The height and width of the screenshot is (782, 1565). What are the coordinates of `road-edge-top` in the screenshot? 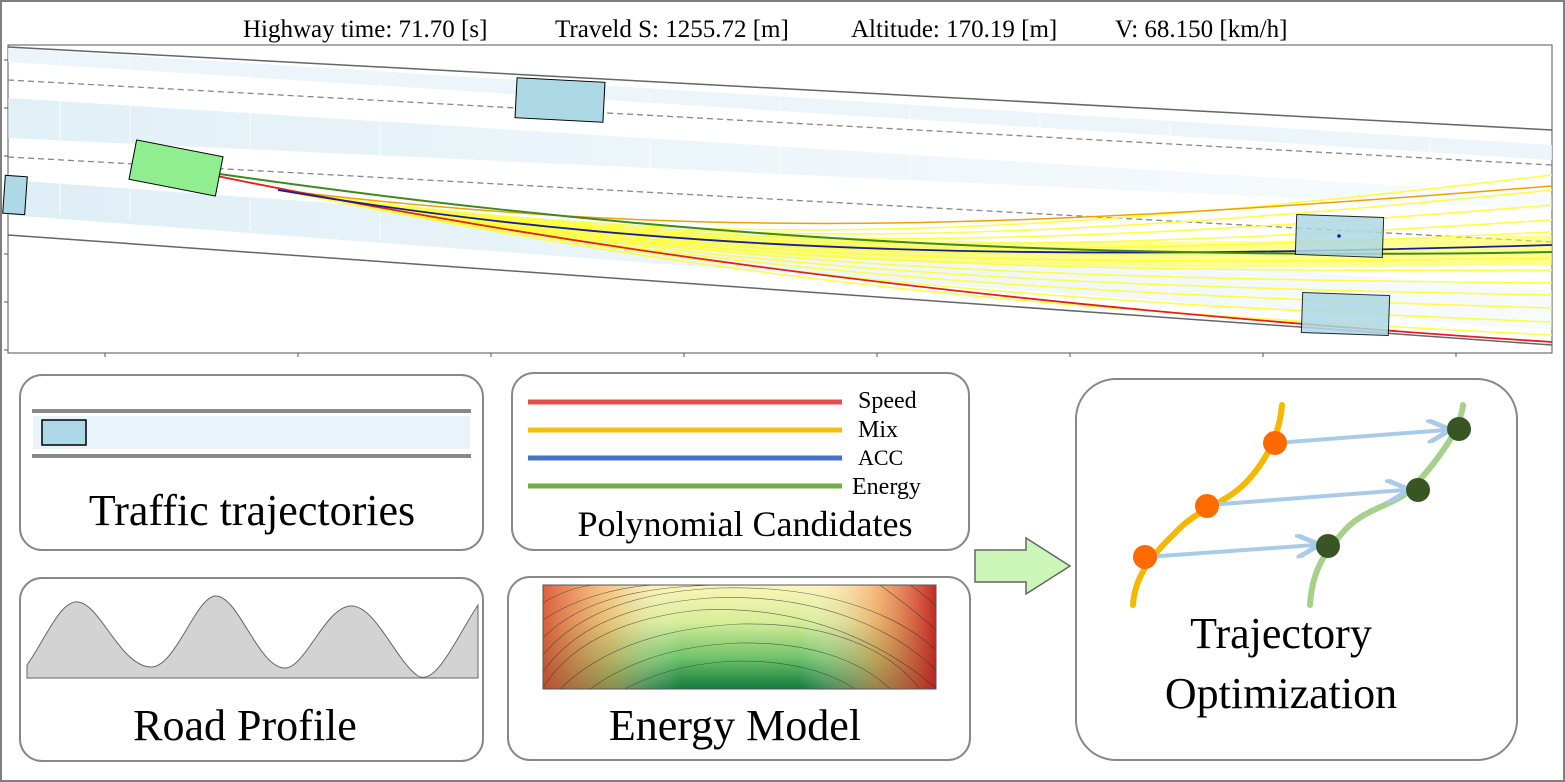 It's located at (780, 88).